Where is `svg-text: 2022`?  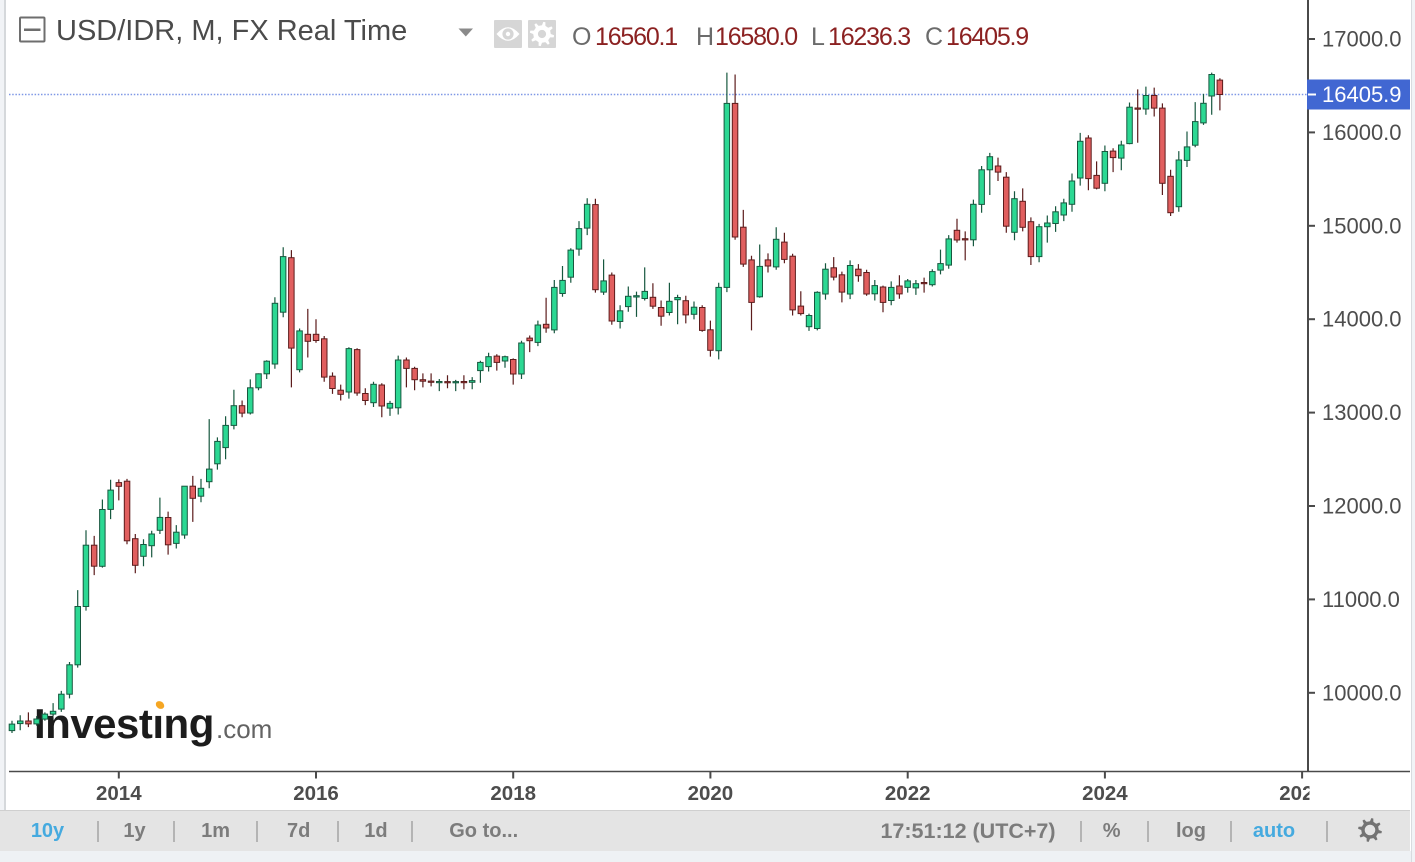 svg-text: 2022 is located at coordinates (908, 793).